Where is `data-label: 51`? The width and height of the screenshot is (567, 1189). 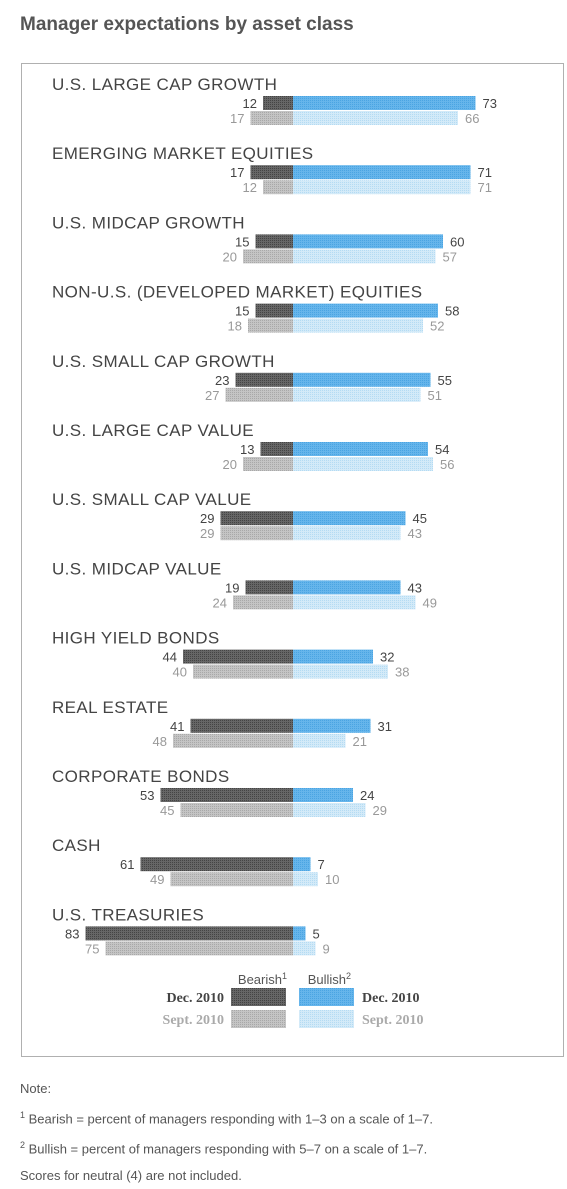 data-label: 51 is located at coordinates (435, 395).